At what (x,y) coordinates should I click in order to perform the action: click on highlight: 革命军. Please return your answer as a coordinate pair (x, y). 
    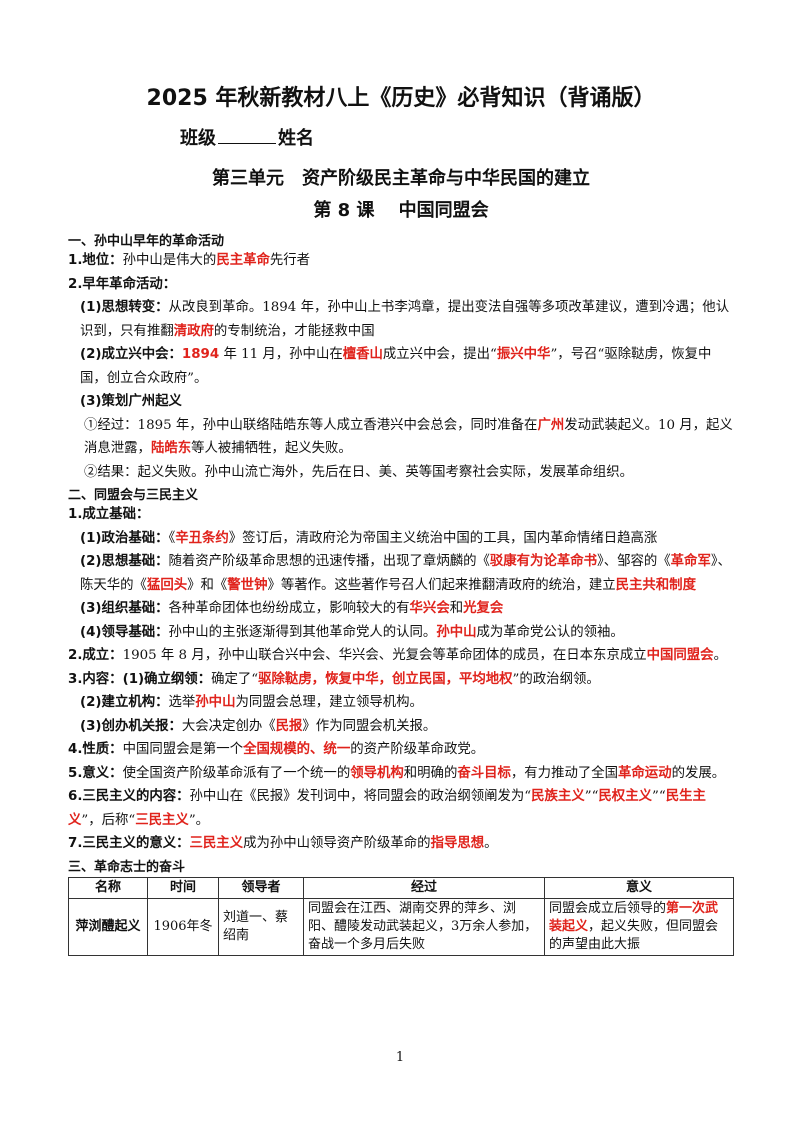
    Looking at the image, I should click on (690, 561).